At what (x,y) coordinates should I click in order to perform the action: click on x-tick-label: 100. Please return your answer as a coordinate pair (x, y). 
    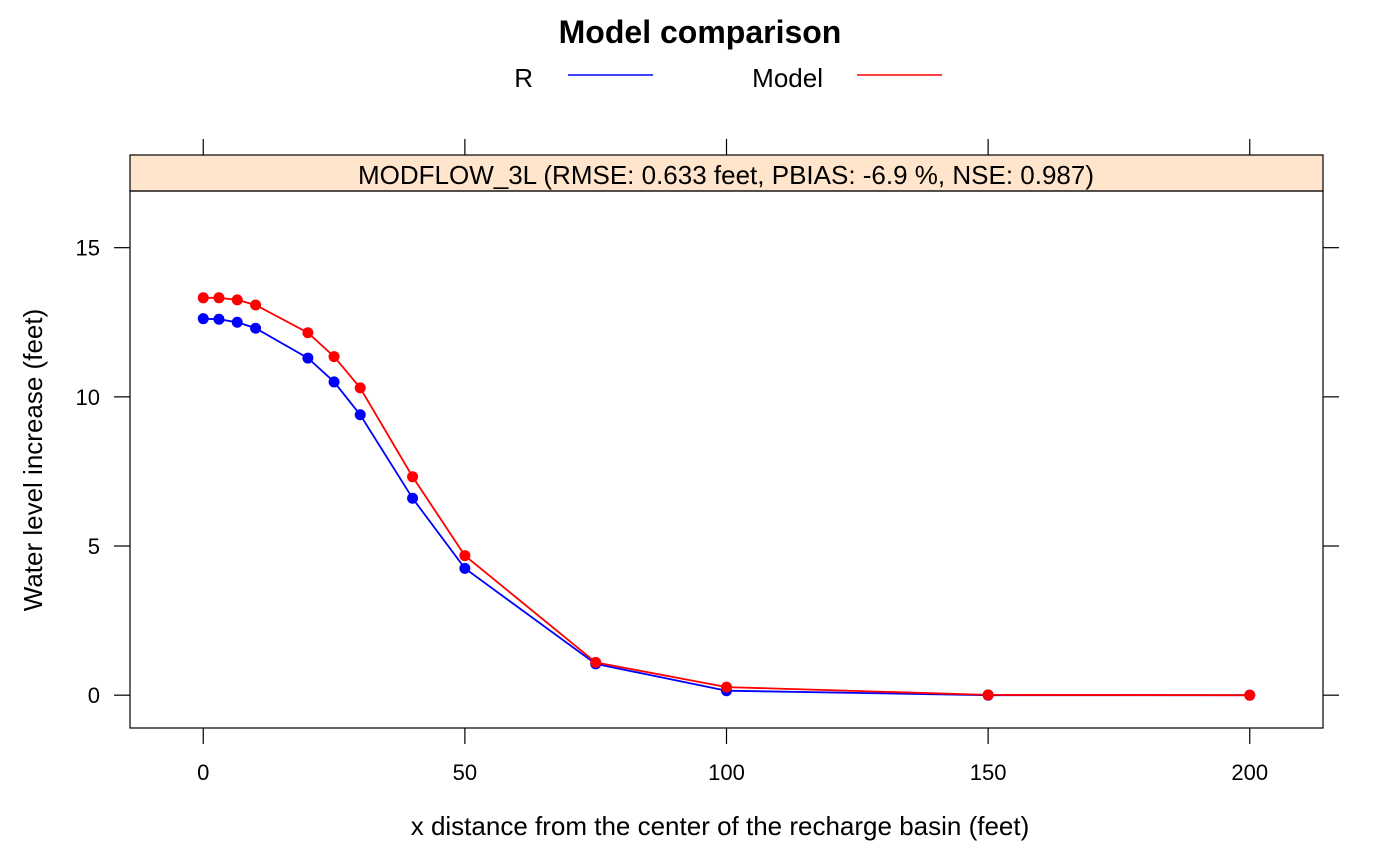
    Looking at the image, I should click on (726, 772).